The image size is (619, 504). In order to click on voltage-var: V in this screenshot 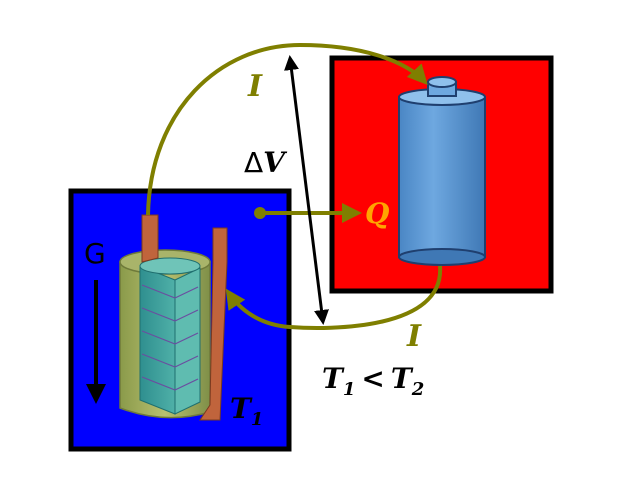, I will do `click(275, 162)`.